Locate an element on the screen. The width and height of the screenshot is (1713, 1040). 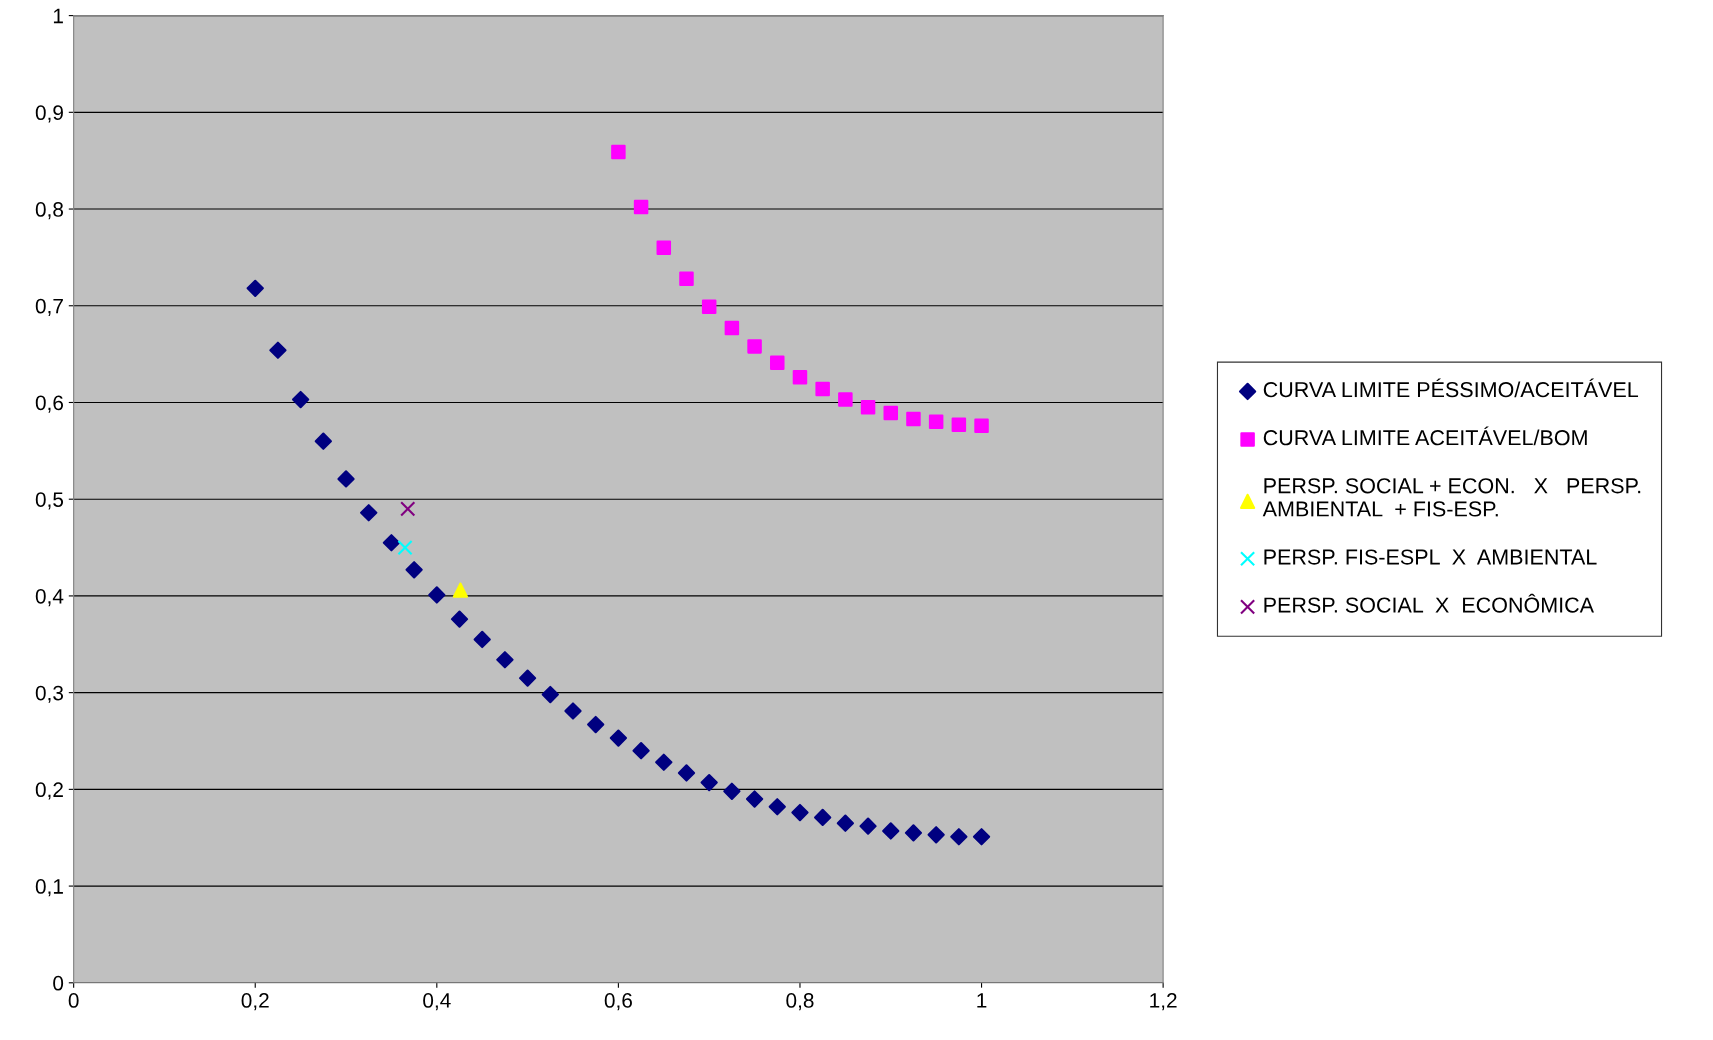
y-tick-label: 1 is located at coordinates (58, 16).